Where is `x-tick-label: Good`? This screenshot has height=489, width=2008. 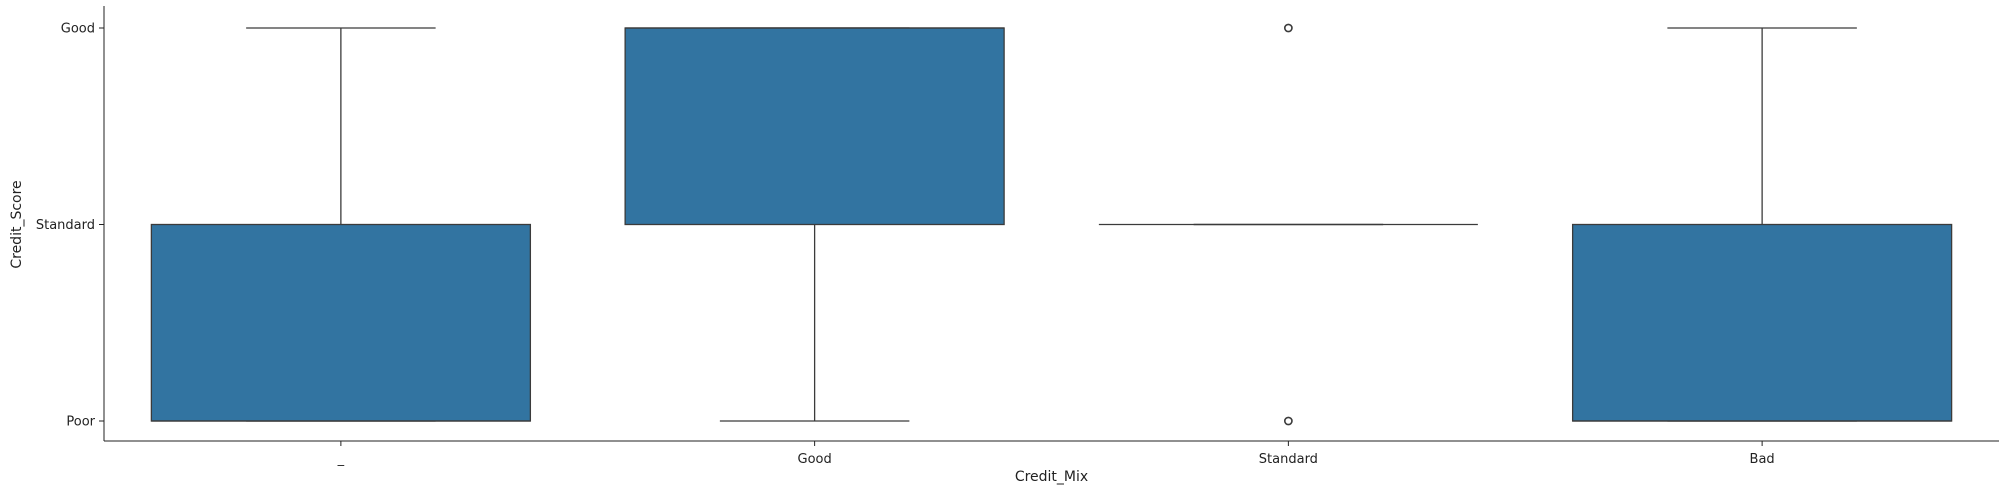
x-tick-label: Good is located at coordinates (815, 459).